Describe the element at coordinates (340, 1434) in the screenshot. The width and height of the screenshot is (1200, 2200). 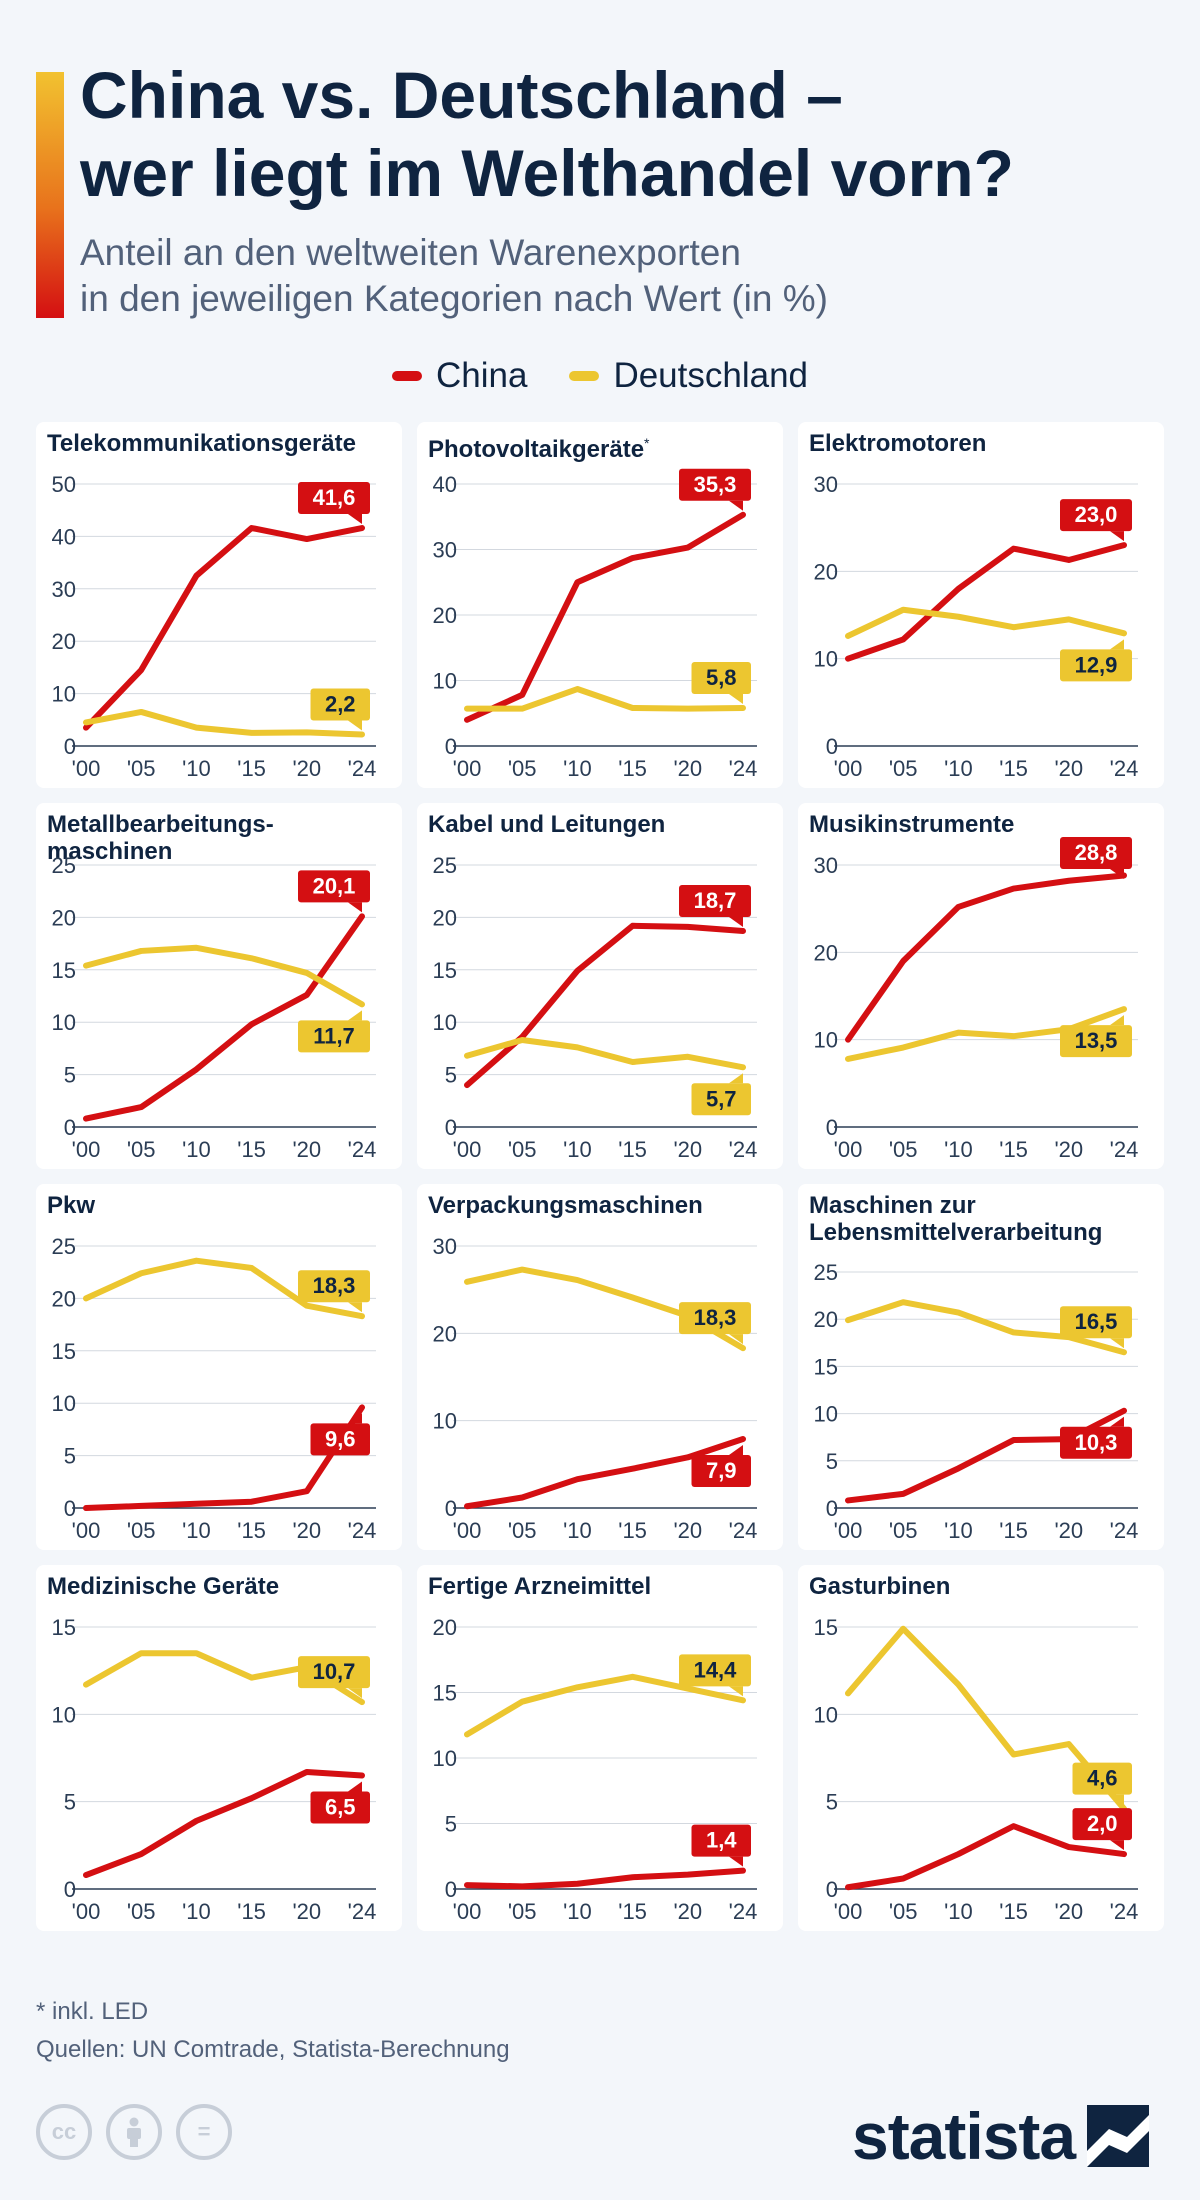
I see `end-label-china: 9,6` at that location.